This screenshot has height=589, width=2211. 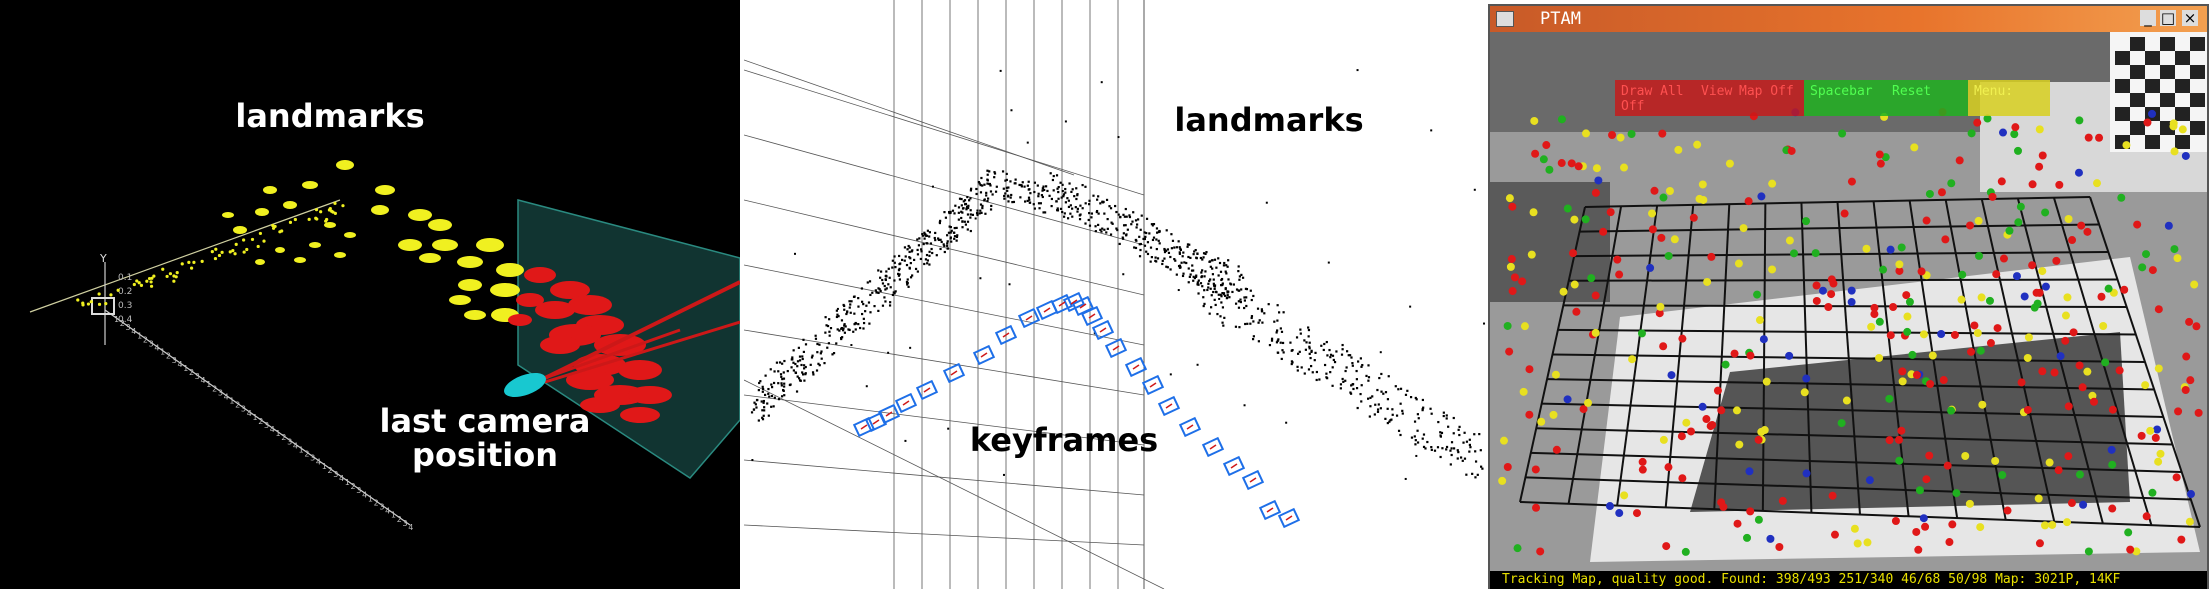 I want to click on title-bar: PTAM _ □ ×, so click(x=1848, y=19).